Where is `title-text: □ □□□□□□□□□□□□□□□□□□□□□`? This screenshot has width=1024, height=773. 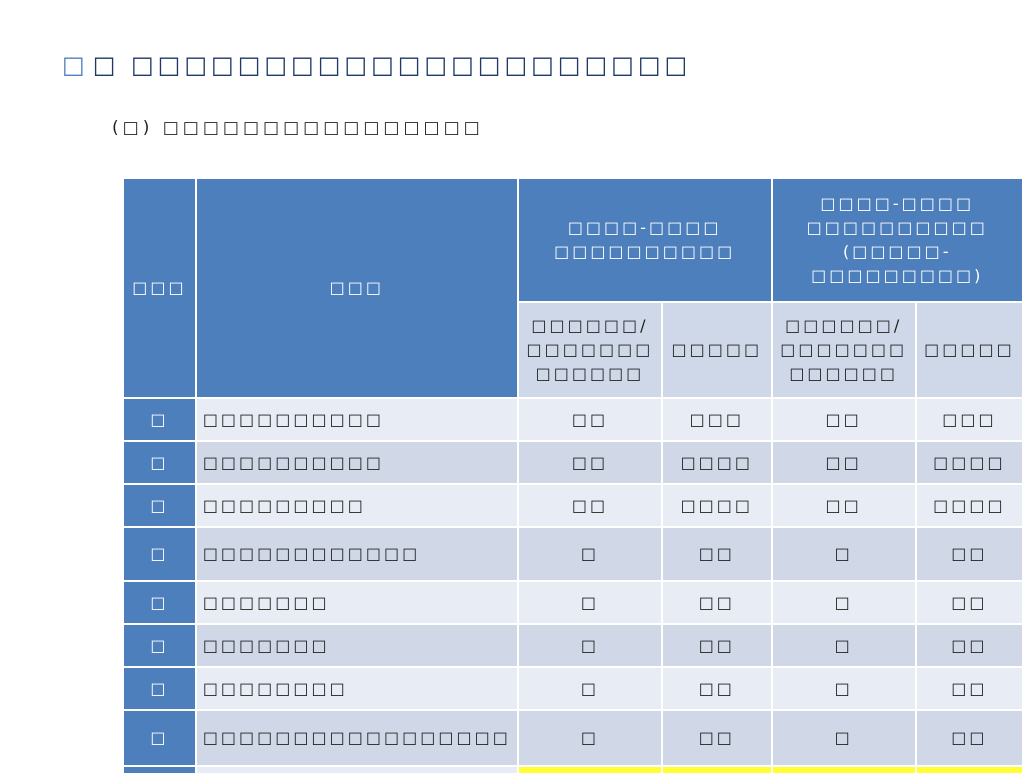
title-text: □ □□□□□□□□□□□□□□□□□□□□□ is located at coordinates (392, 65).